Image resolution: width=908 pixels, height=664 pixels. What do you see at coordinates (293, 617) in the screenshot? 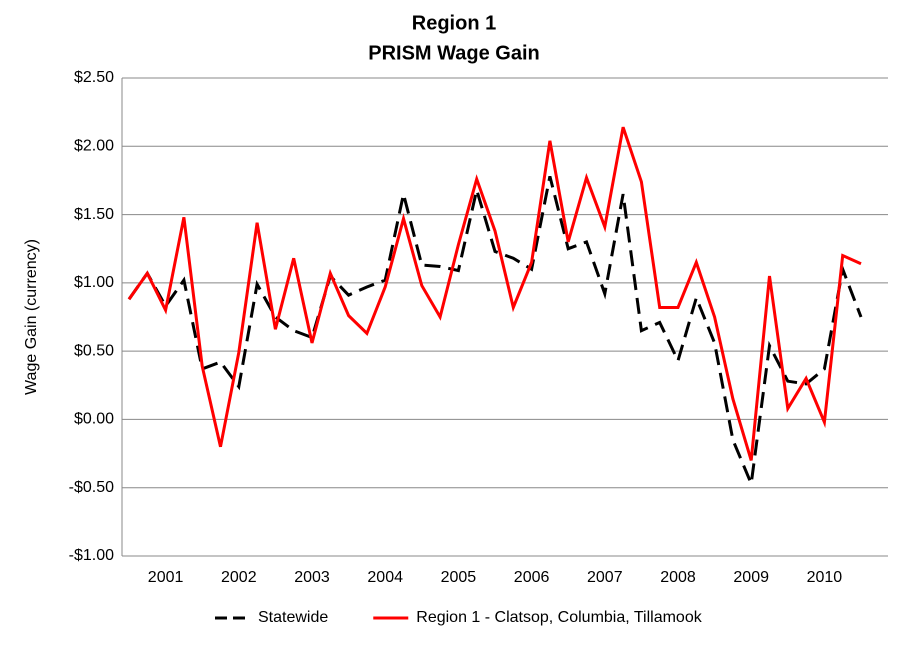
I see `legend-label: Statewide` at bounding box center [293, 617].